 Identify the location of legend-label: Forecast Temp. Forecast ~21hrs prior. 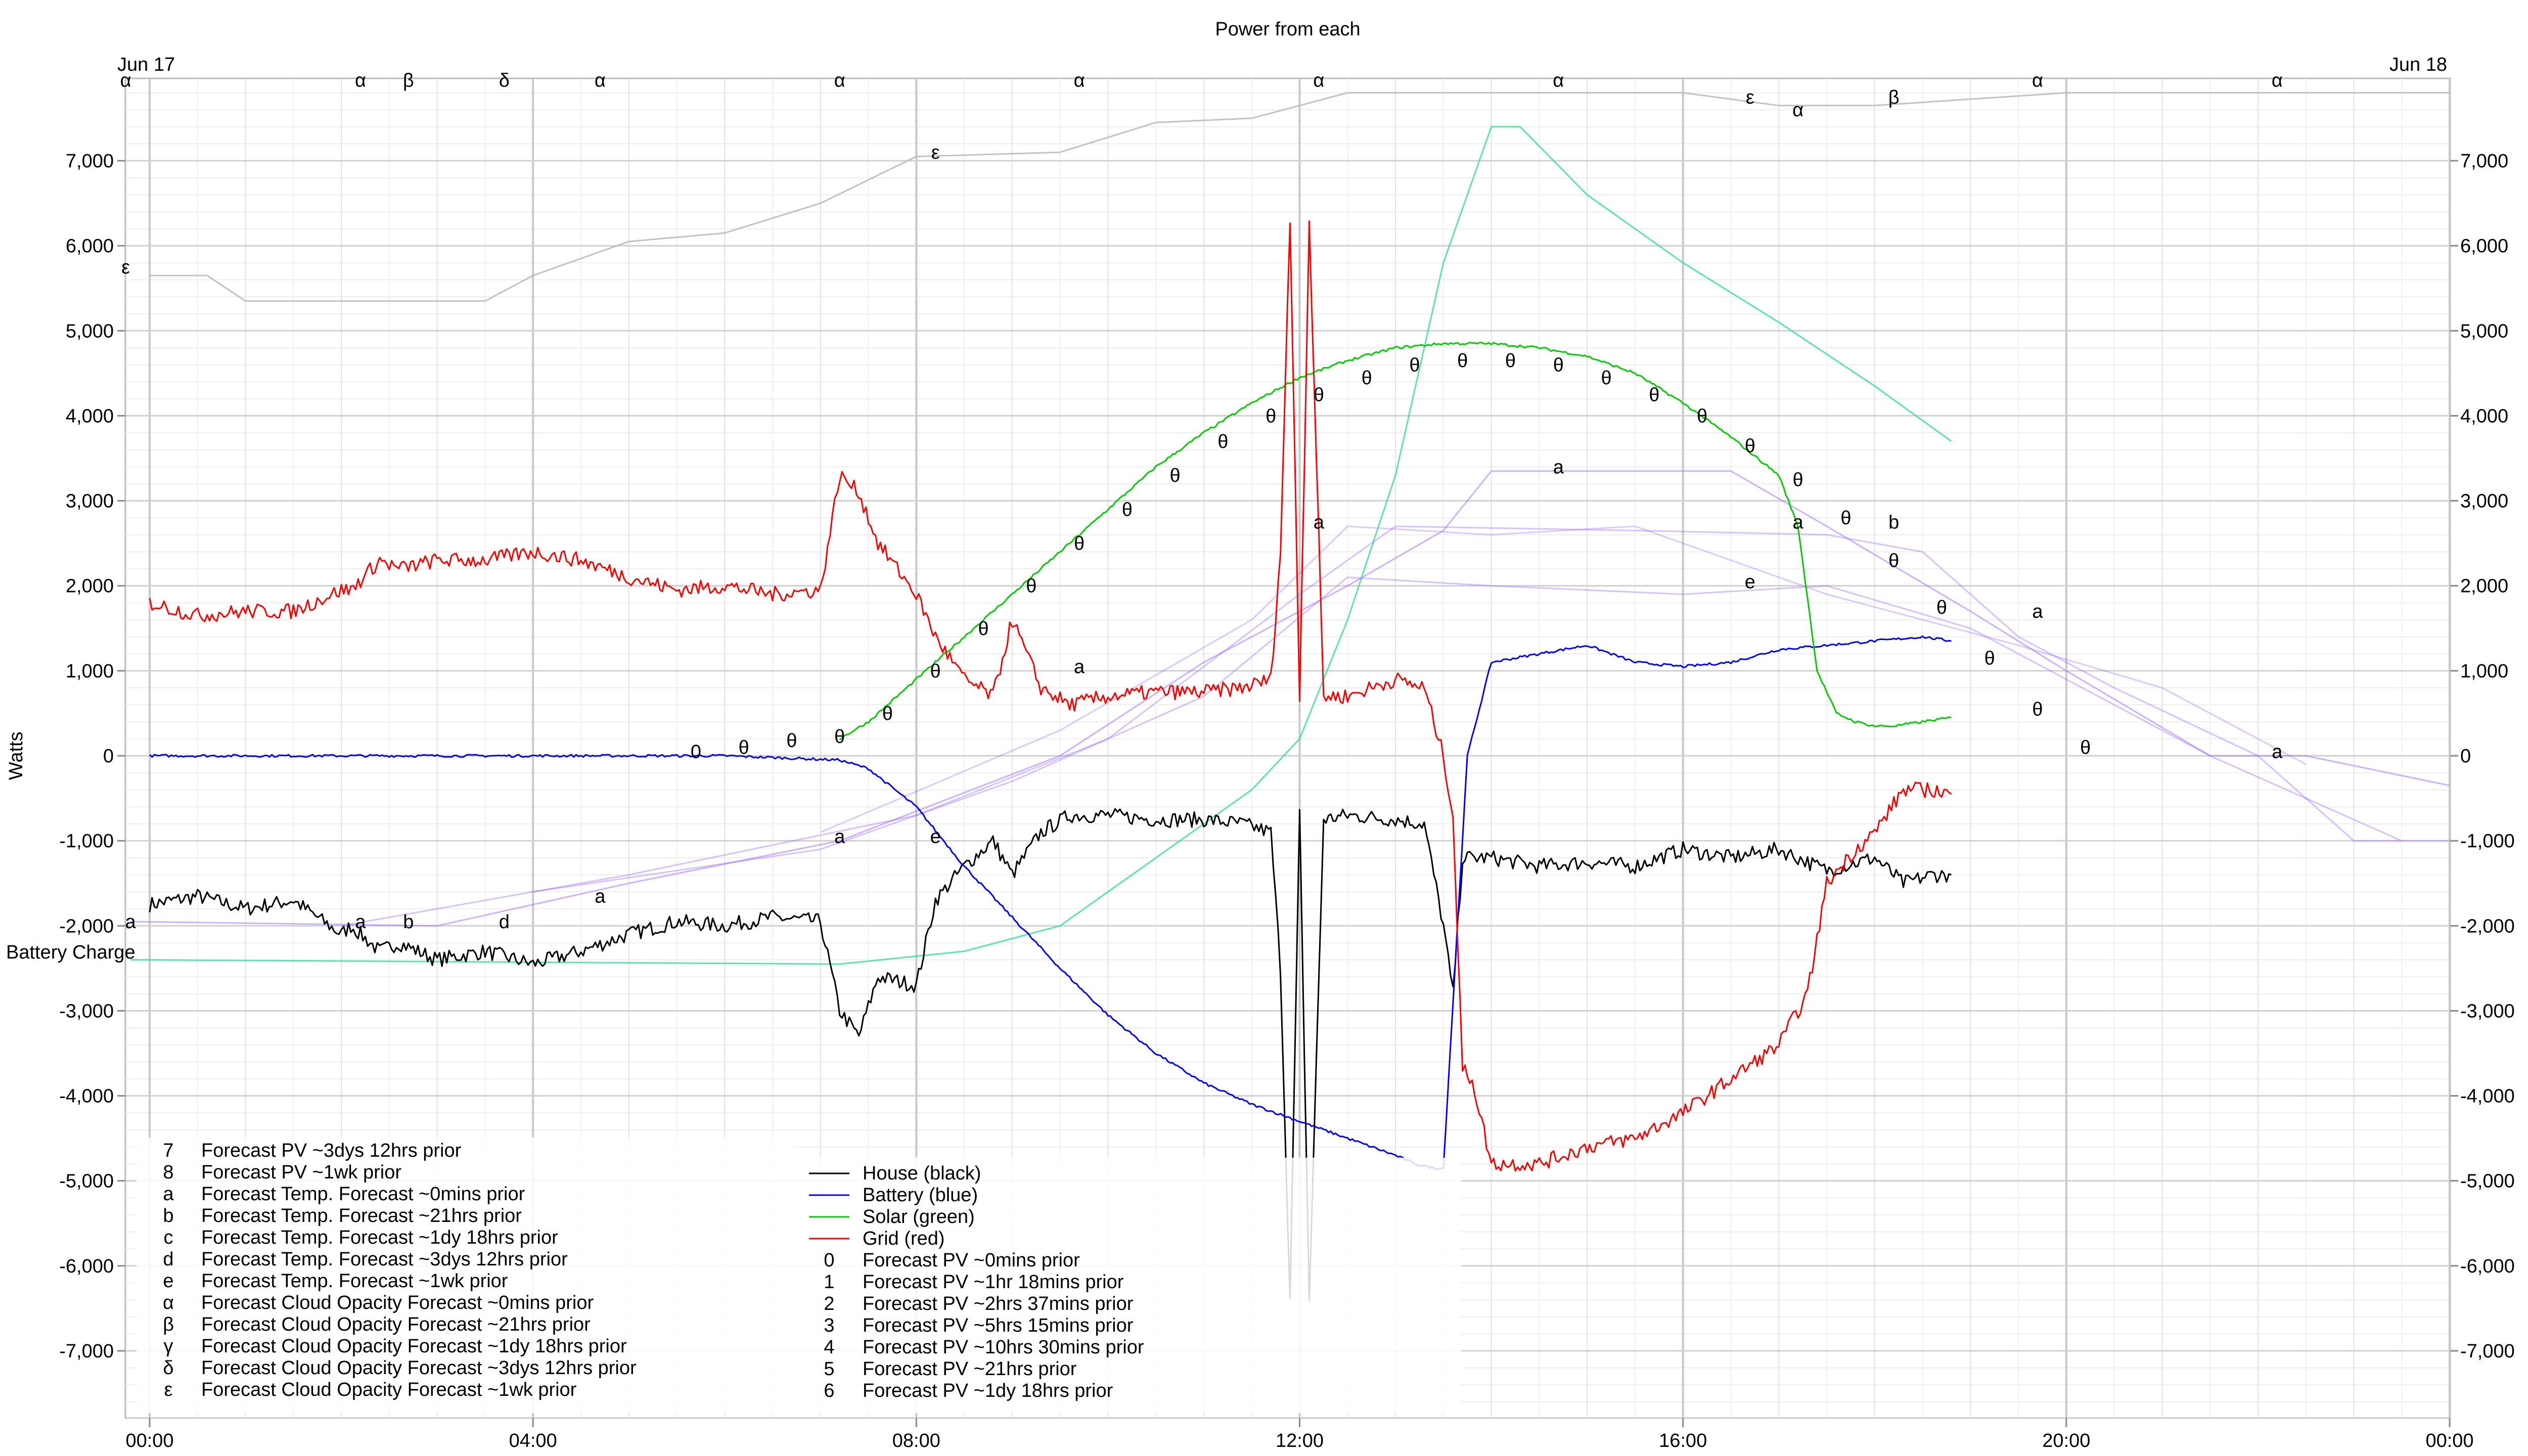
(362, 1215).